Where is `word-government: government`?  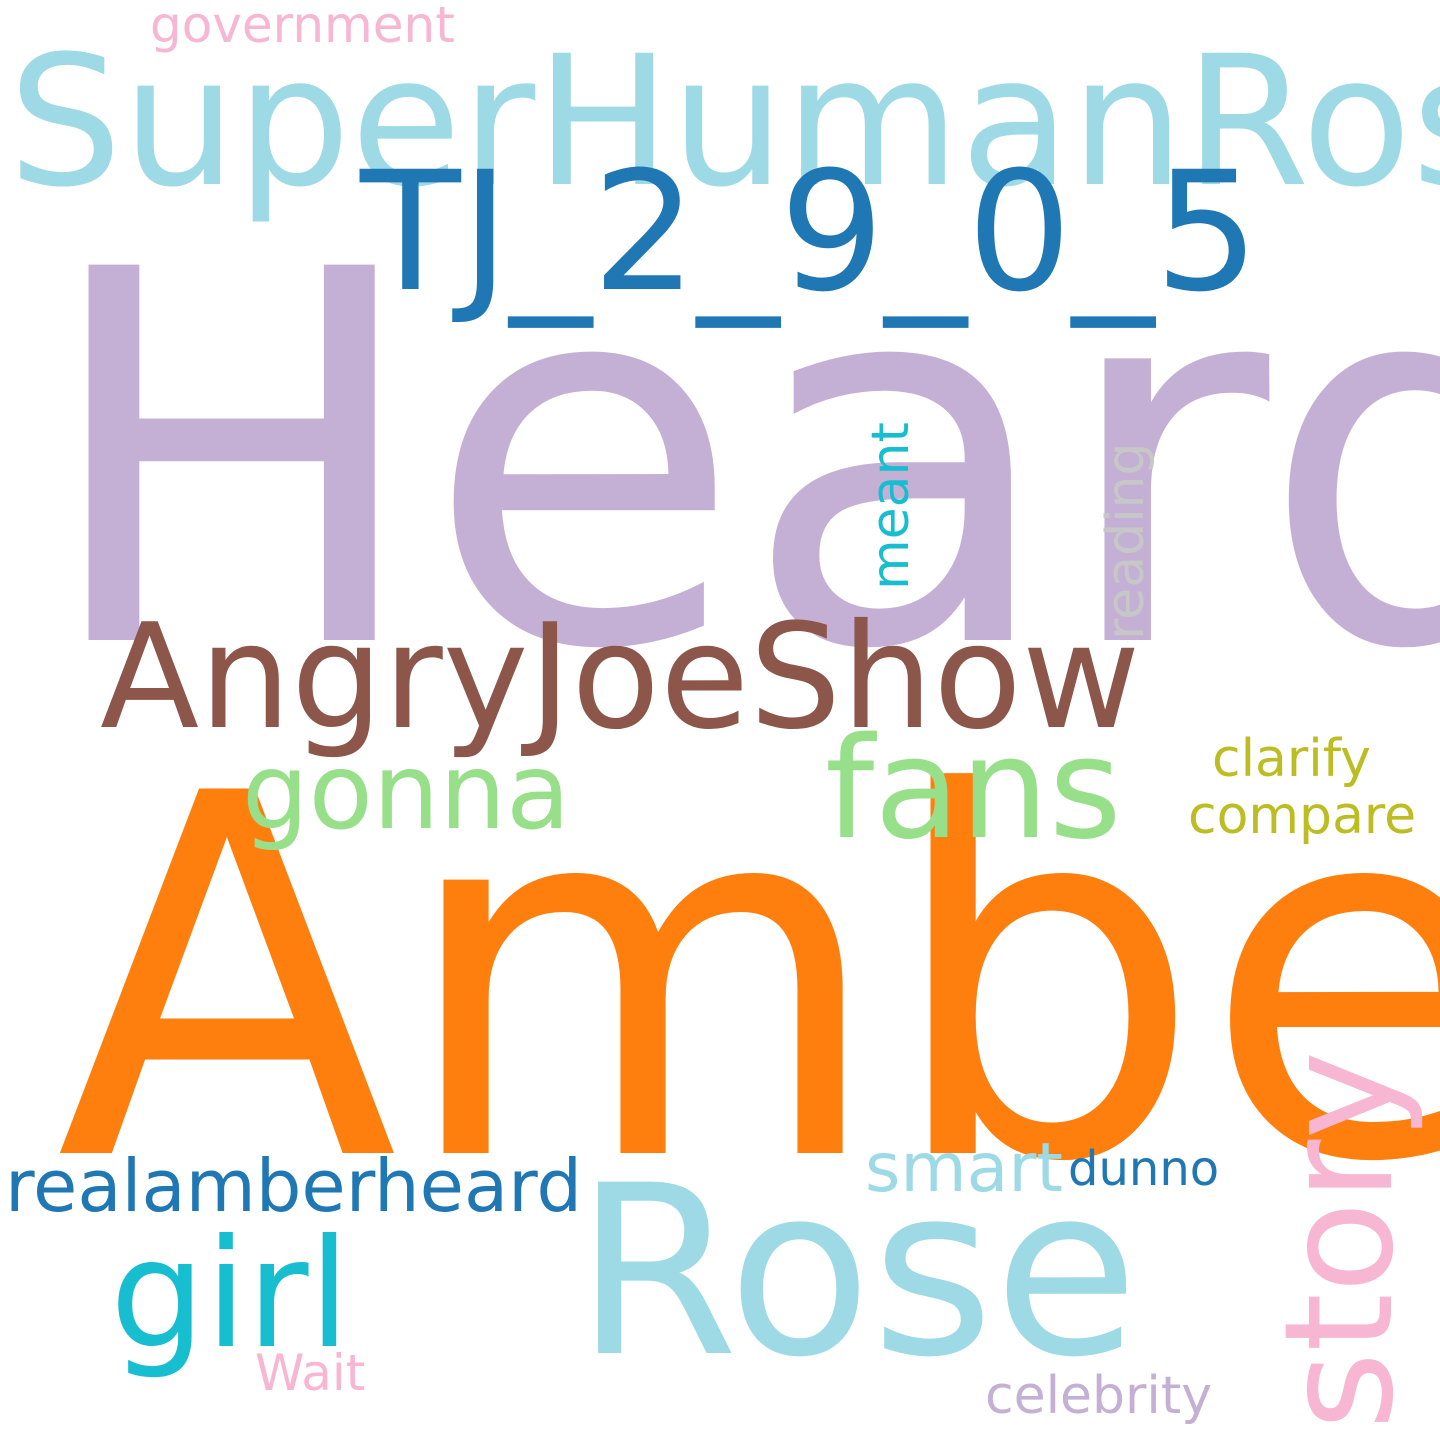 word-government: government is located at coordinates (302, 27).